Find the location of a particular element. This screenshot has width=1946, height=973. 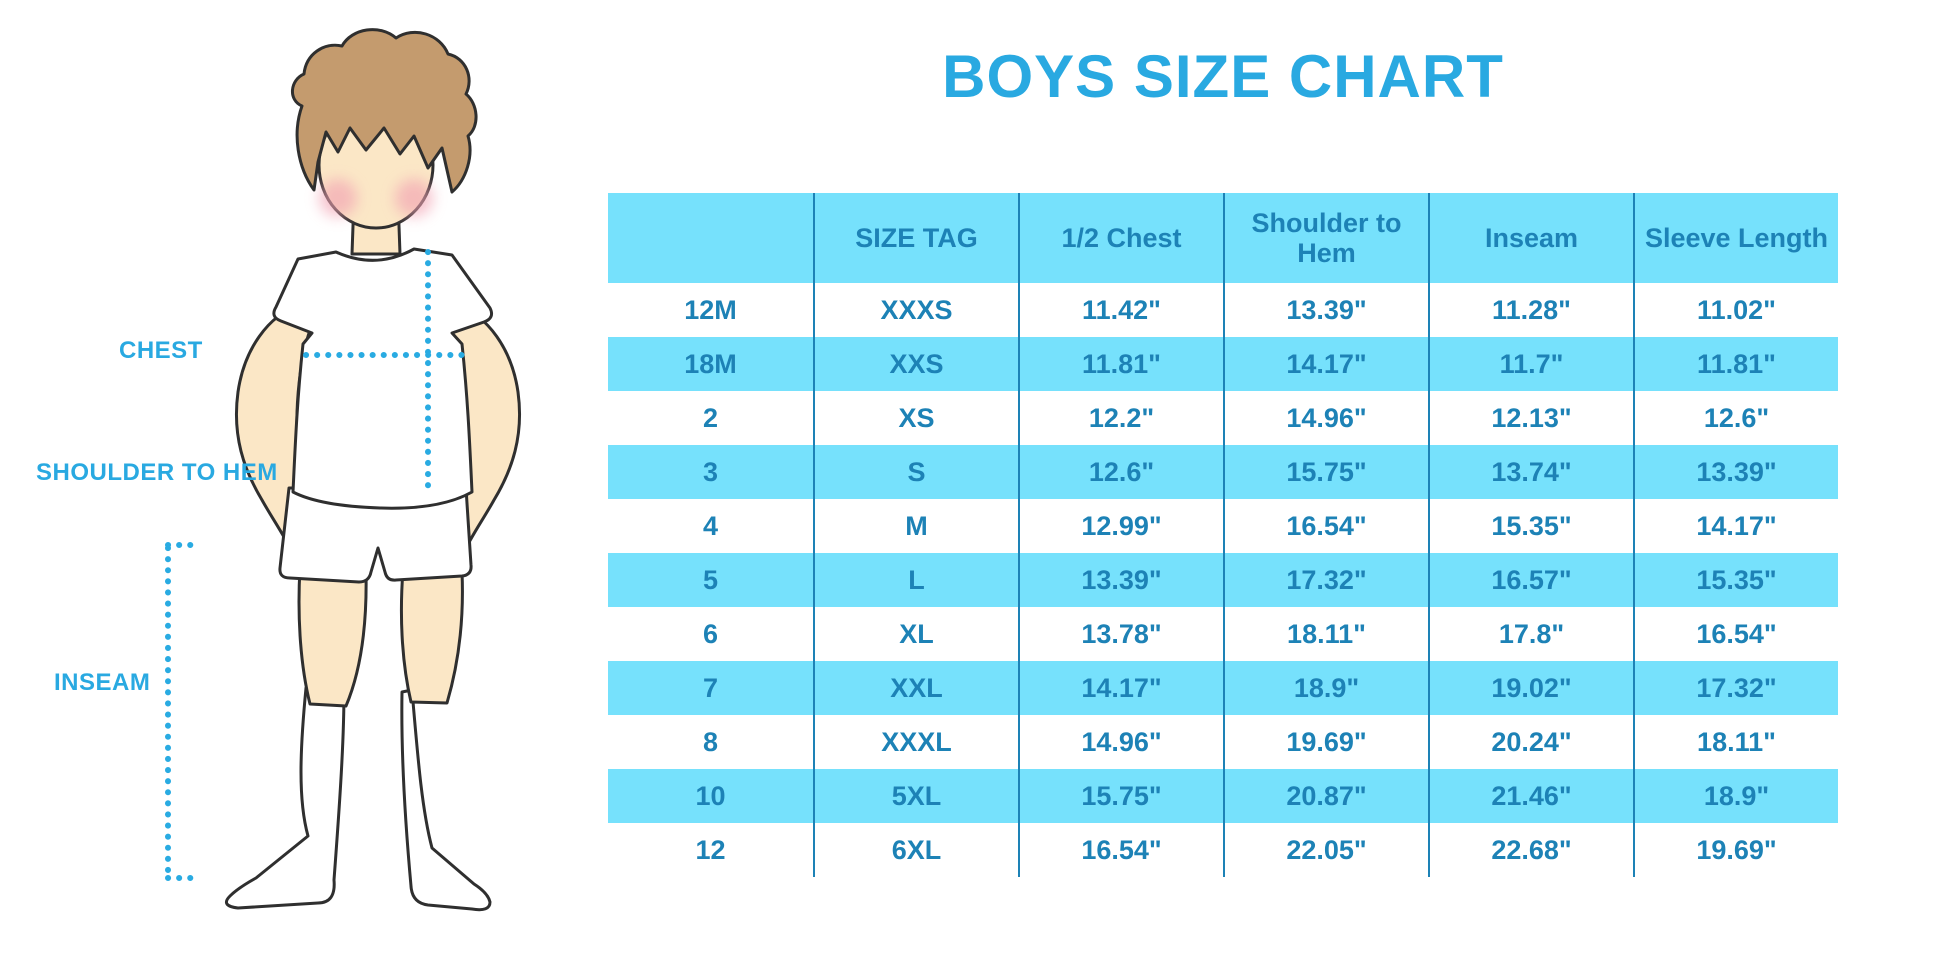

left-thigh is located at coordinates (332, 637).